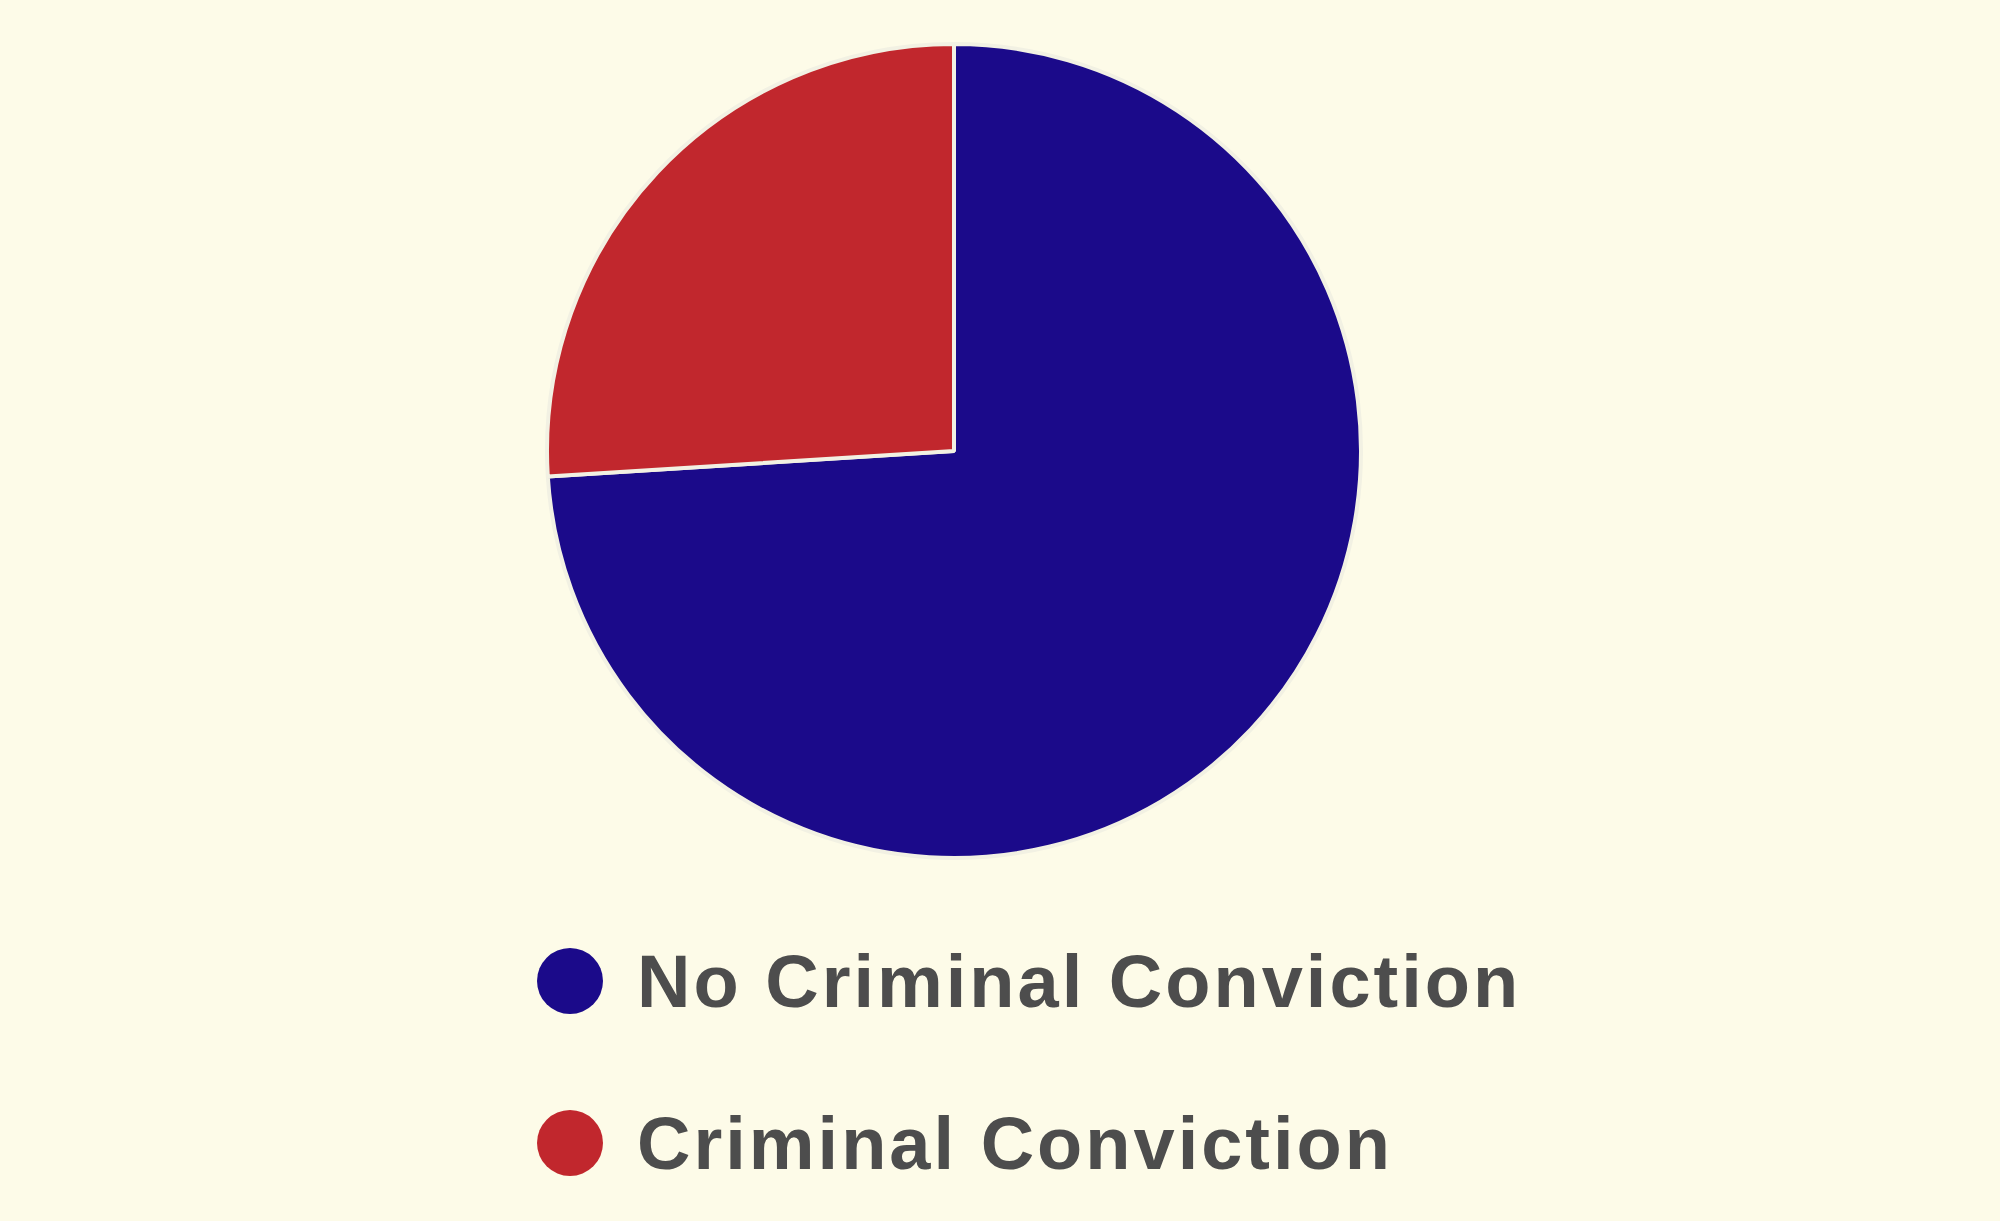 This screenshot has width=2000, height=1221. I want to click on legend-label: No Criminal Conviction, so click(1079, 981).